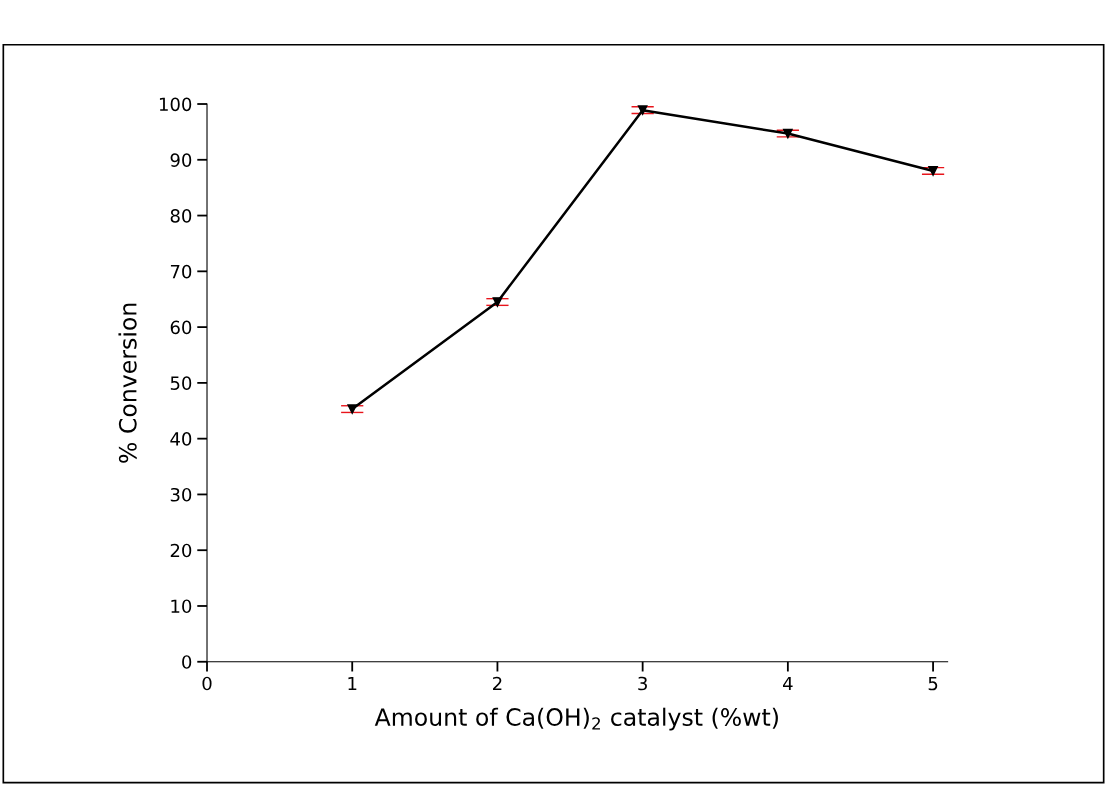 The image size is (1107, 785). What do you see at coordinates (181, 160) in the screenshot?
I see `y-tick-label: 90` at bounding box center [181, 160].